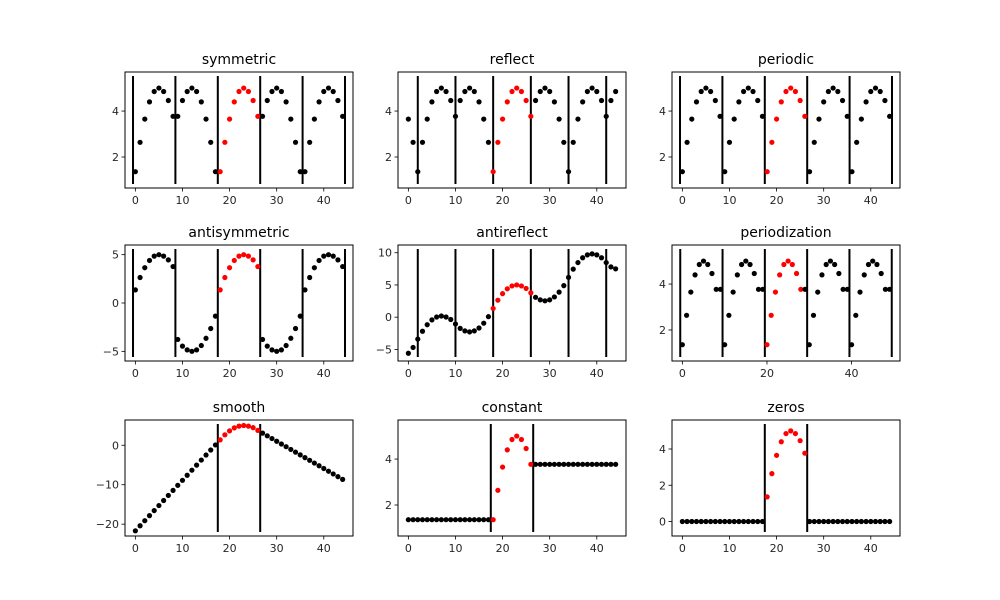 This screenshot has height=600, width=1000. I want to click on subplot-title: symmetric, so click(239, 60).